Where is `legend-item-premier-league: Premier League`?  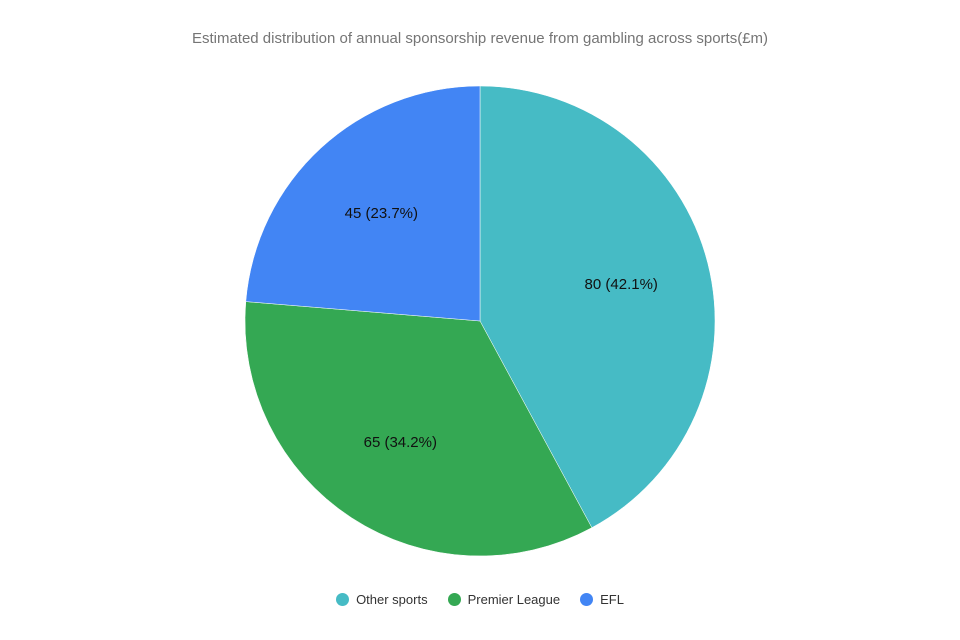 legend-item-premier-league: Premier League is located at coordinates (504, 599).